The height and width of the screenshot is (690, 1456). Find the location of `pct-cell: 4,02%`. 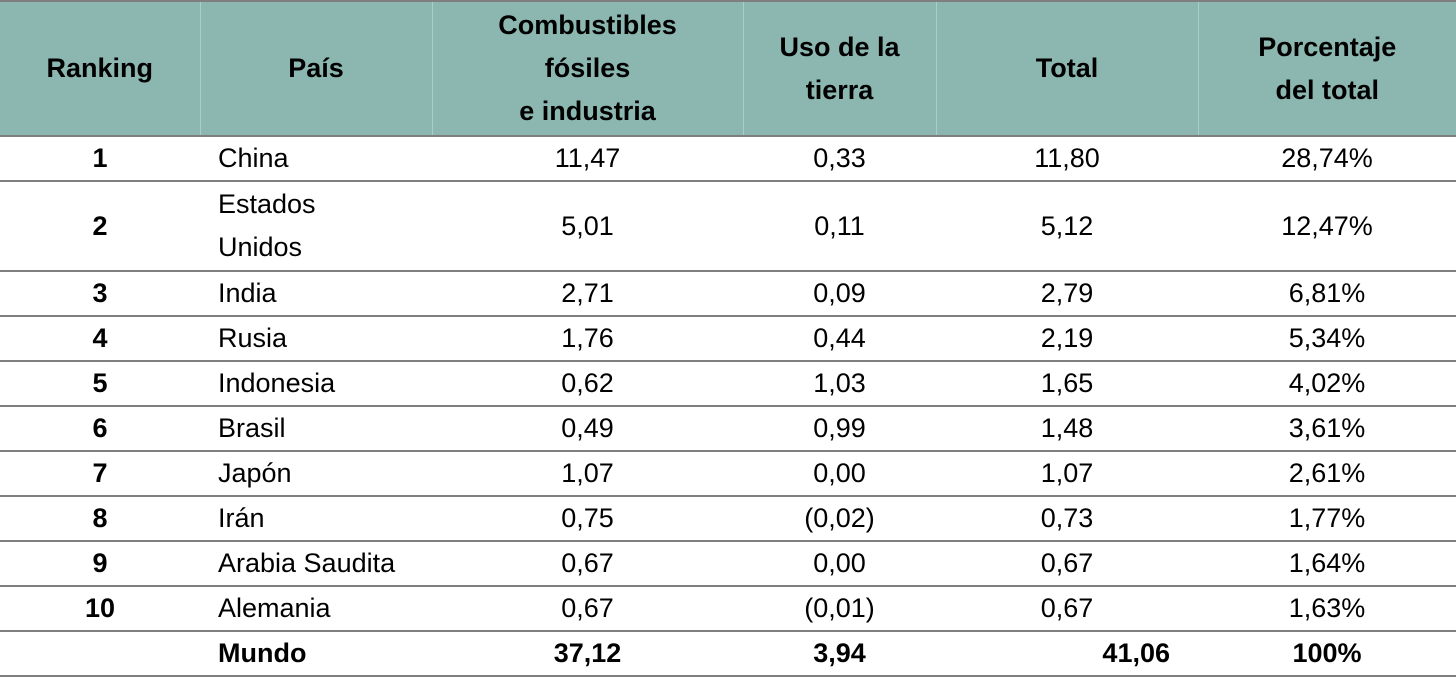

pct-cell: 4,02% is located at coordinates (1327, 383).